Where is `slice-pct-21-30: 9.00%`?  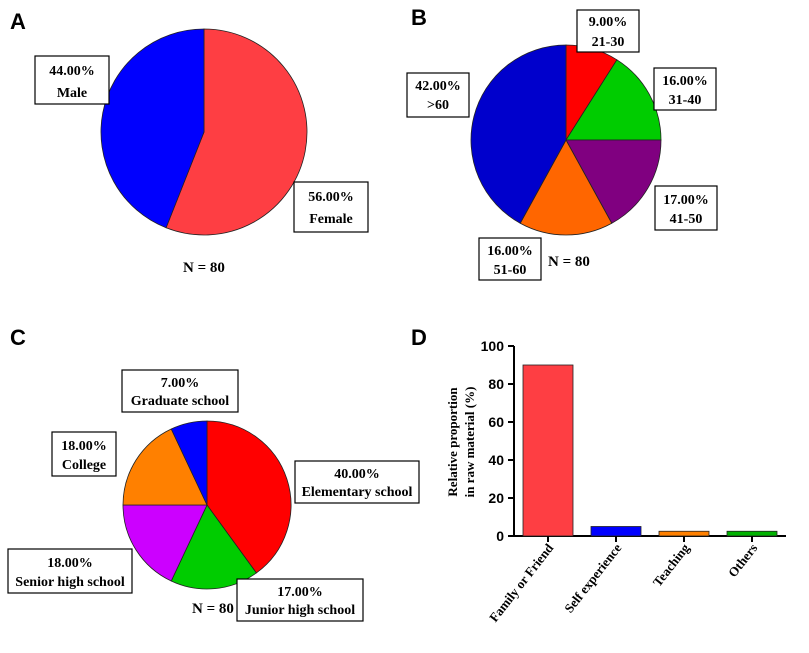 slice-pct-21-30: 9.00% is located at coordinates (608, 22).